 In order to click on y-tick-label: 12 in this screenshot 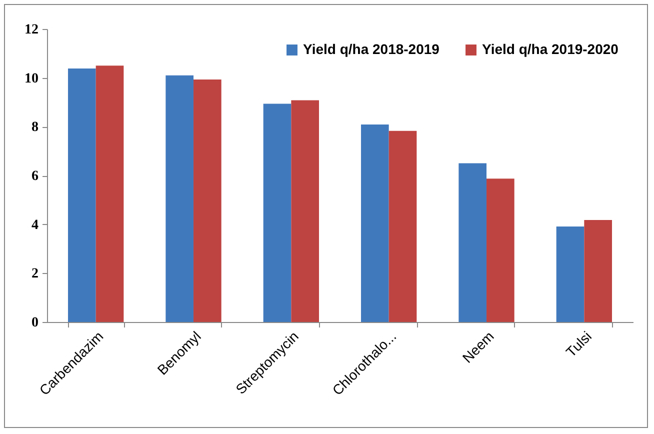, I will do `click(31, 30)`.